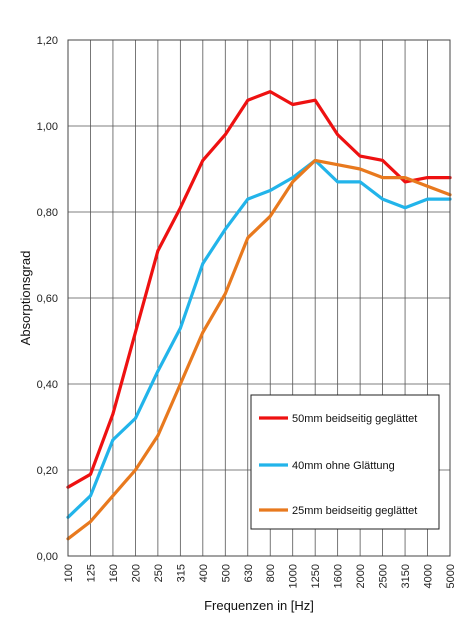 The image size is (473, 635). I want to click on y-tick-label: 0,60, so click(47, 299).